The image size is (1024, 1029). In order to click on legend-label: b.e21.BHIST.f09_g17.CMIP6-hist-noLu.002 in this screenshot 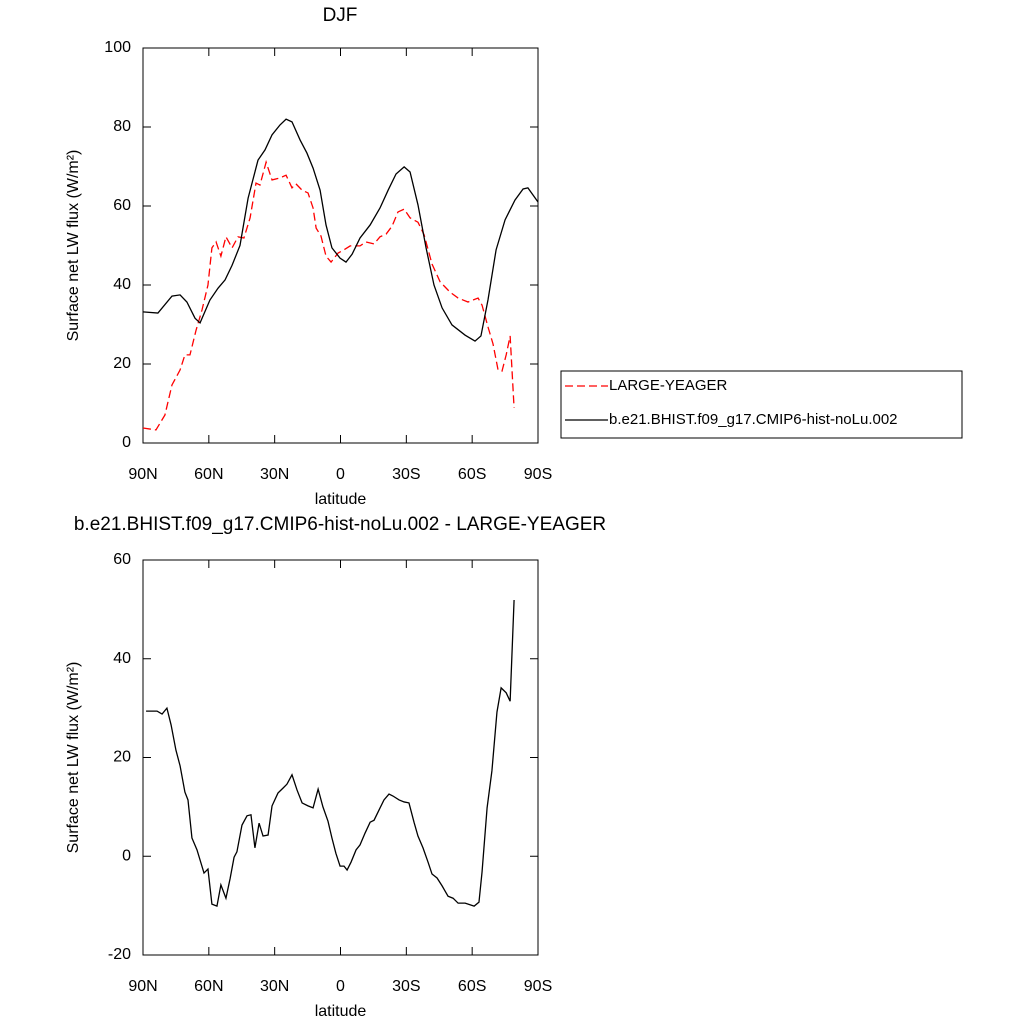, I will do `click(753, 419)`.